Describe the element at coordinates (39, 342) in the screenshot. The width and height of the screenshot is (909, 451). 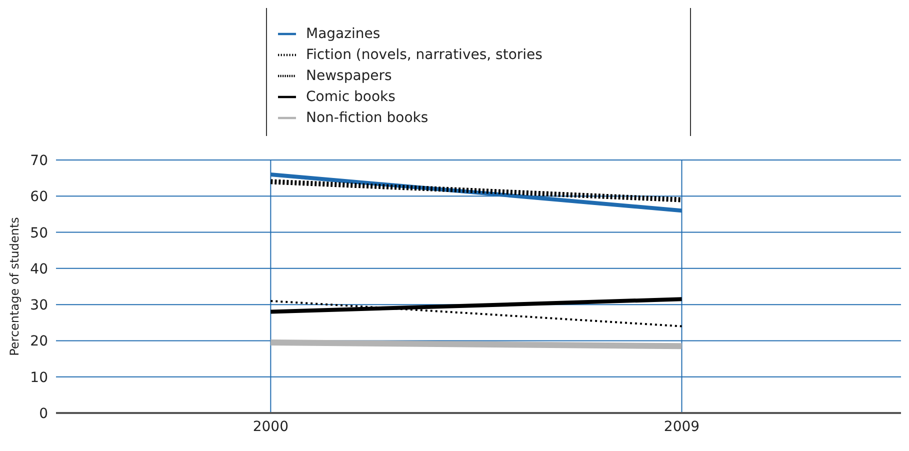
I see `y-tick-label: 20` at that location.